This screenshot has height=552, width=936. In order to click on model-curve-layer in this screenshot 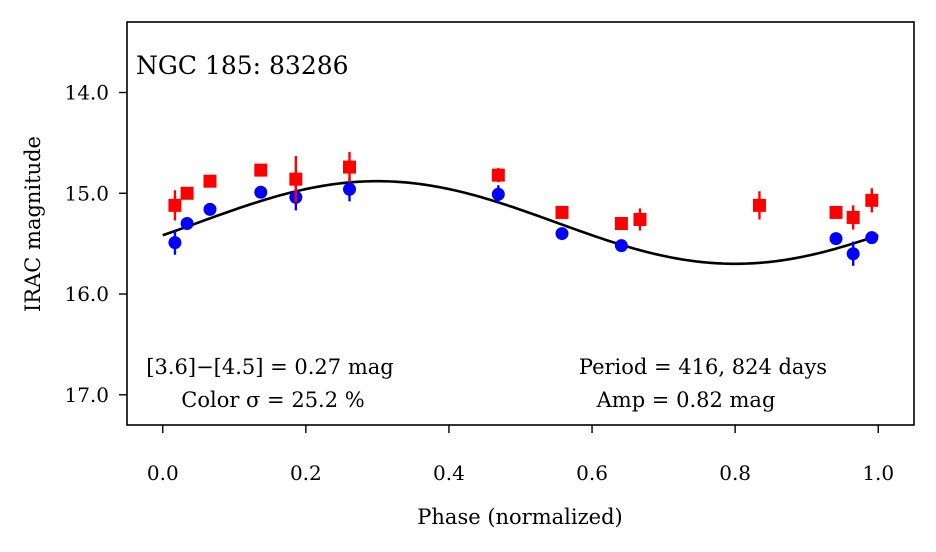, I will do `click(520, 222)`.